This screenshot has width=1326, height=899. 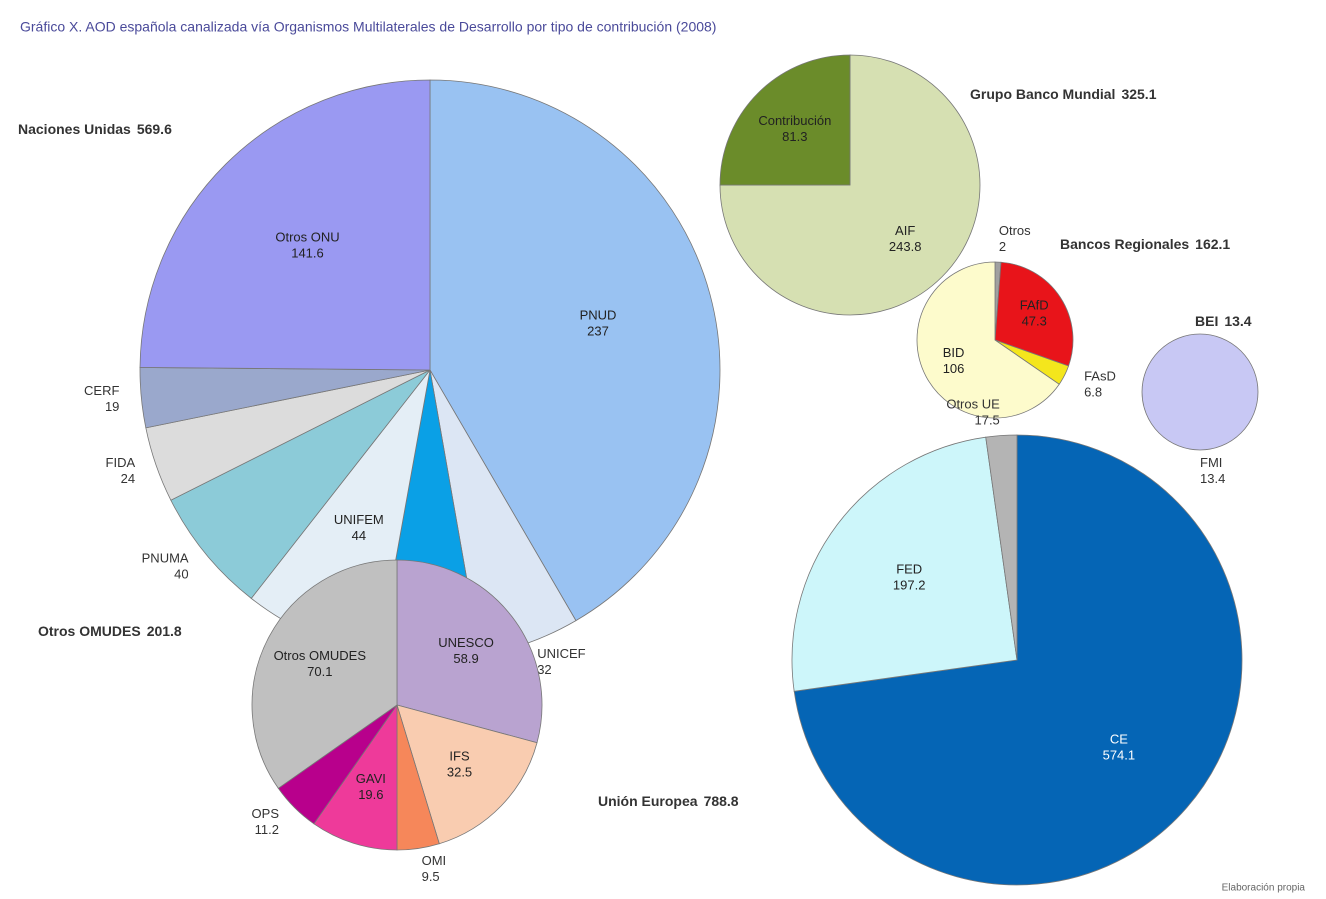 I want to click on slice-value: 32, so click(x=544, y=669).